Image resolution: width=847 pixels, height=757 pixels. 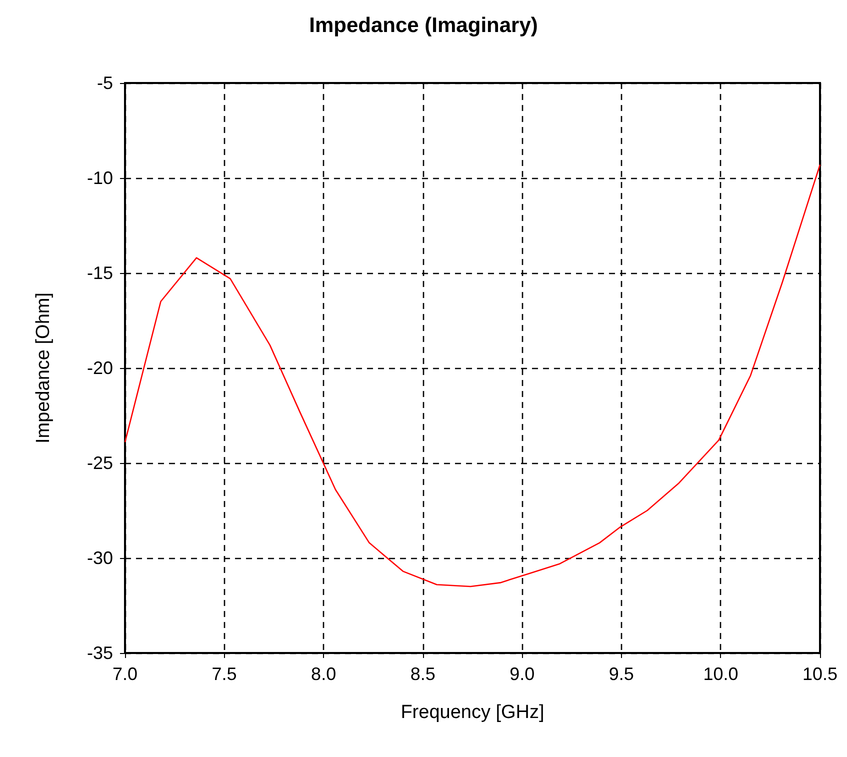 What do you see at coordinates (99, 178) in the screenshot?
I see `y-tick-label: -10` at bounding box center [99, 178].